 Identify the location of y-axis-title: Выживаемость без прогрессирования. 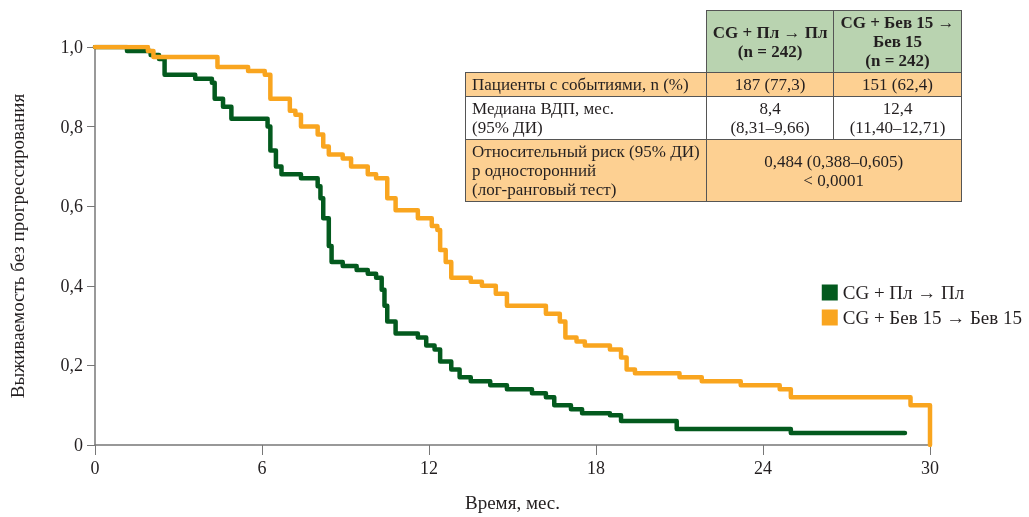
(17, 246).